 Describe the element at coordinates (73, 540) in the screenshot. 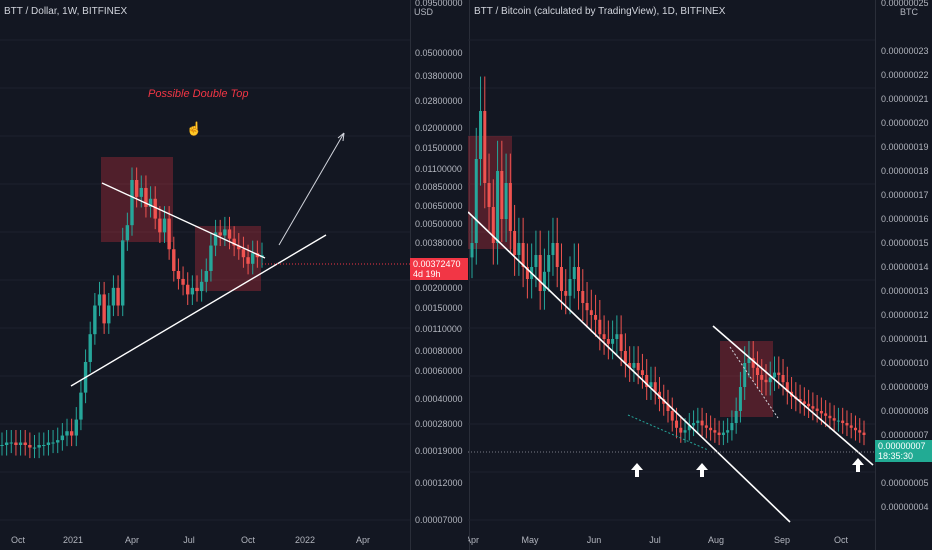

I see `x-tick-label: 2021` at that location.